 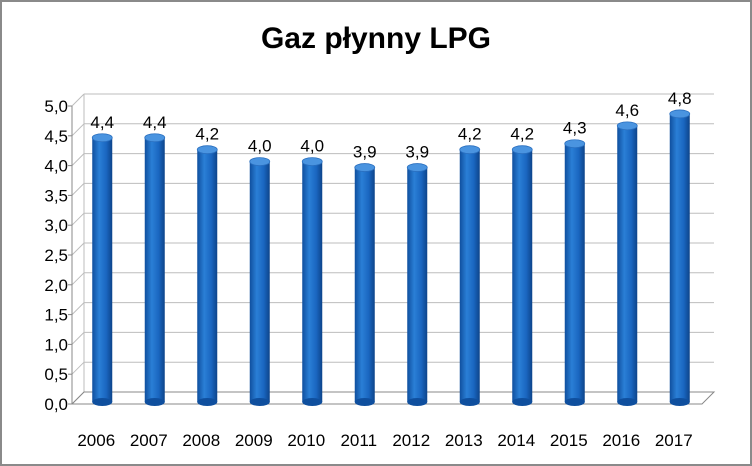 What do you see at coordinates (201, 440) in the screenshot?
I see `x-tick-label: 2008` at bounding box center [201, 440].